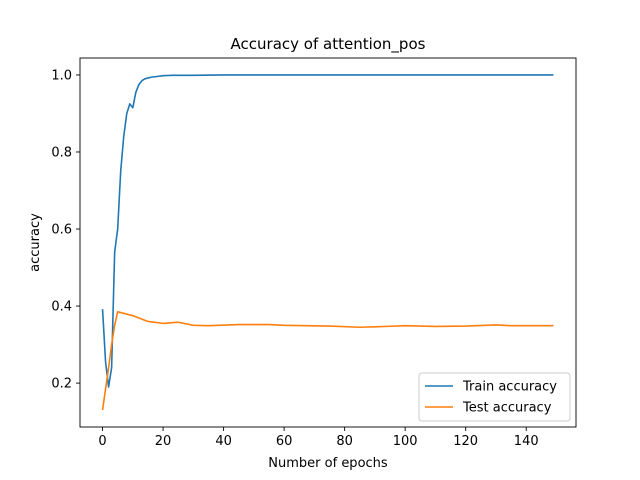  I want to click on x-tick-label: 140, so click(526, 441).